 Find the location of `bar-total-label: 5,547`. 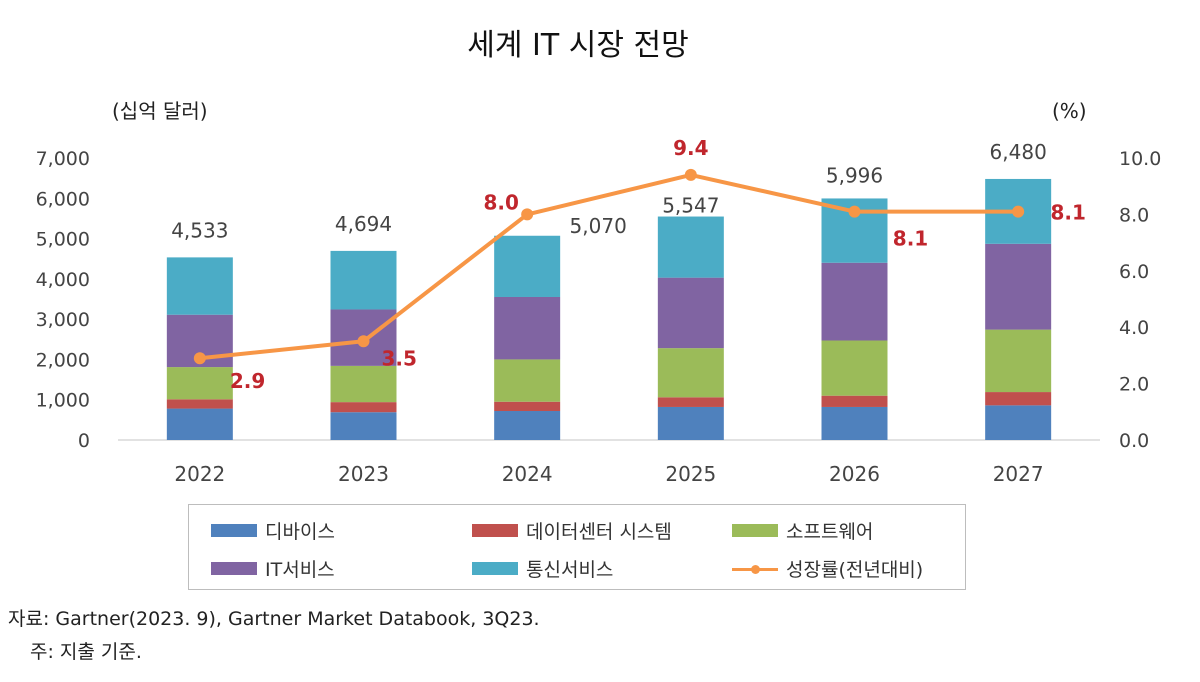

bar-total-label: 5,547 is located at coordinates (690, 206).